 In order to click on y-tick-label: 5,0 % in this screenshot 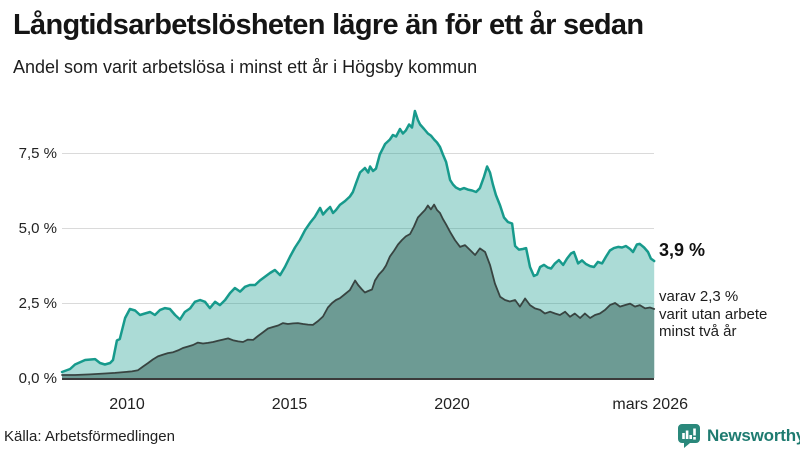, I will do `click(38, 228)`.